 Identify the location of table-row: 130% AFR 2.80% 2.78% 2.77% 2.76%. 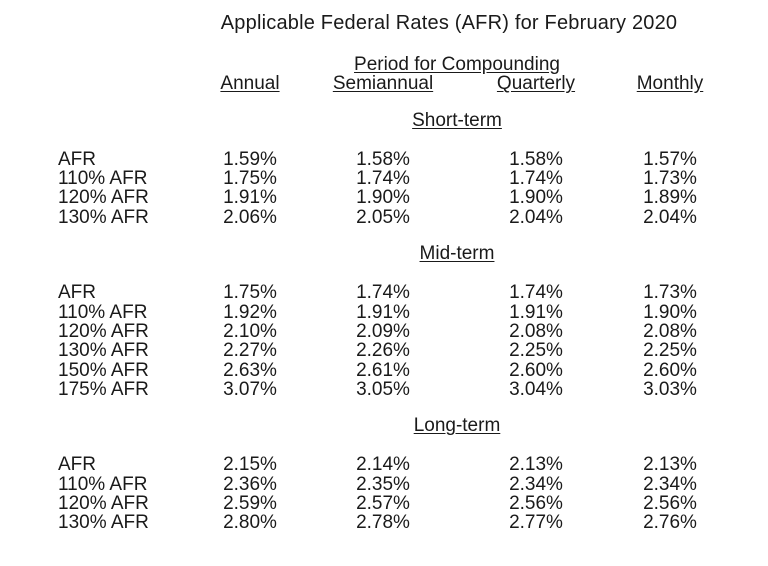
(391, 523).